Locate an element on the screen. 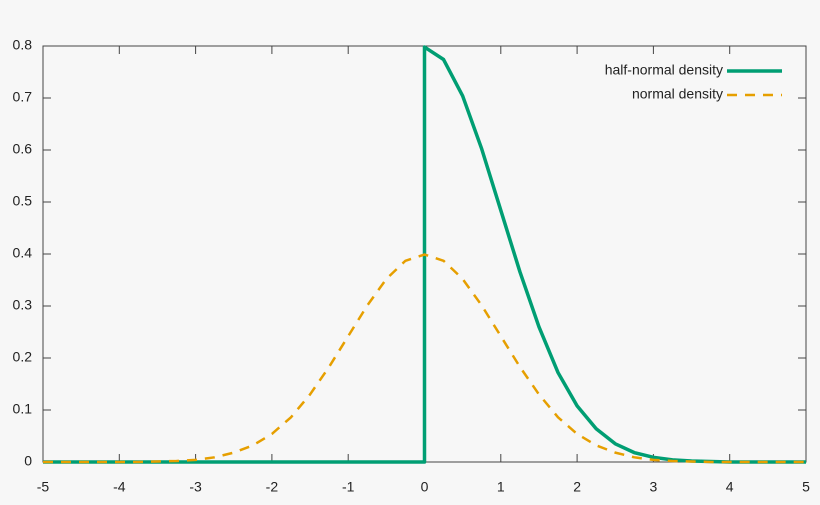 The height and width of the screenshot is (505, 820). y-tick-label: 0.3 is located at coordinates (23, 305).